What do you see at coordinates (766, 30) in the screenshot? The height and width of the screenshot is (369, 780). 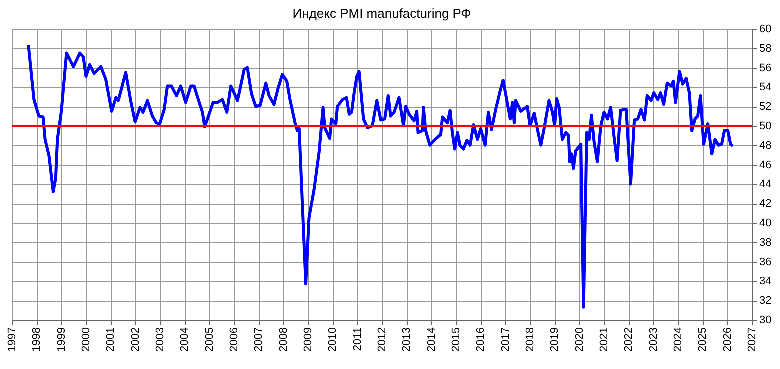 I see `y-tick-label: 60` at bounding box center [766, 30].